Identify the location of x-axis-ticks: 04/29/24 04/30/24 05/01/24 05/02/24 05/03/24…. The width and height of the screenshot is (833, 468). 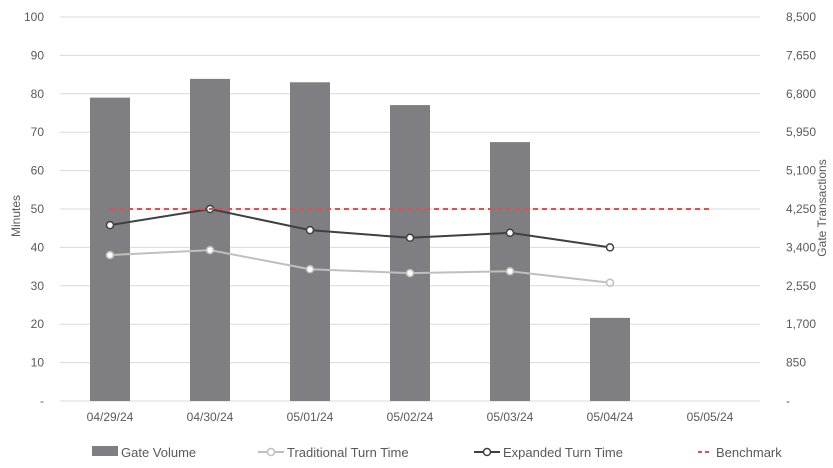
(410, 417).